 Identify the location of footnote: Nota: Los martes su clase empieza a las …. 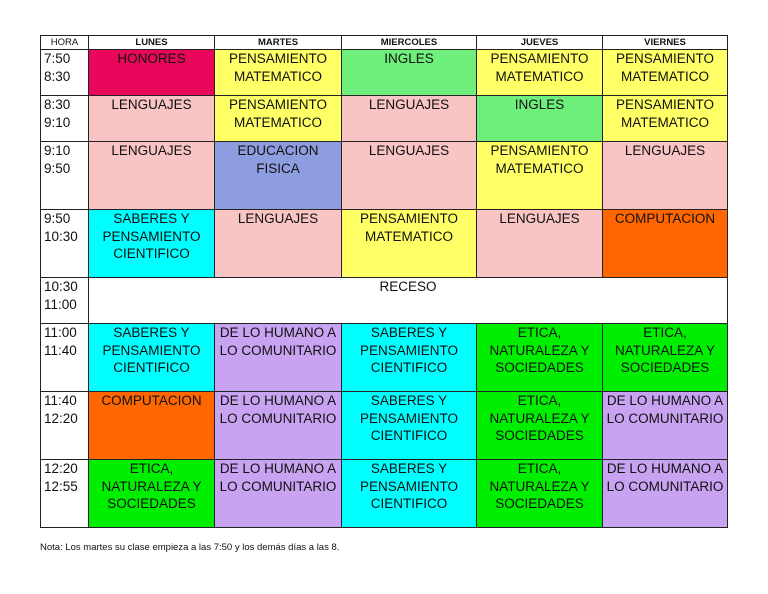
(190, 547).